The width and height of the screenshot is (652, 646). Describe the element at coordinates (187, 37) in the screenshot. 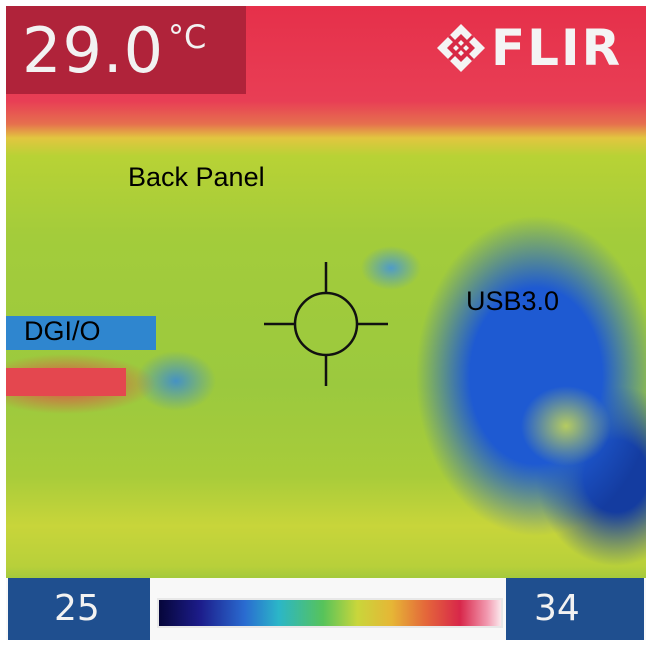

I see `temperature-unit: °C` at that location.